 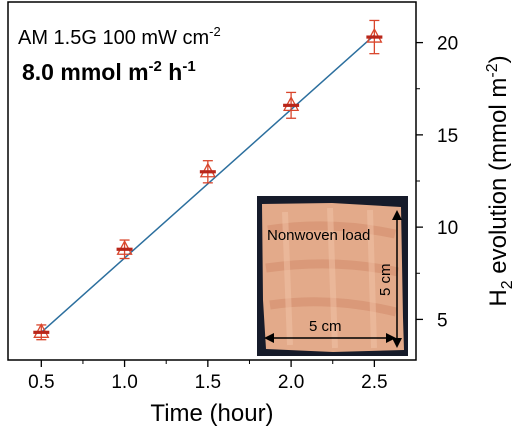 I want to click on x-tick-label: 1.5, so click(x=208, y=382).